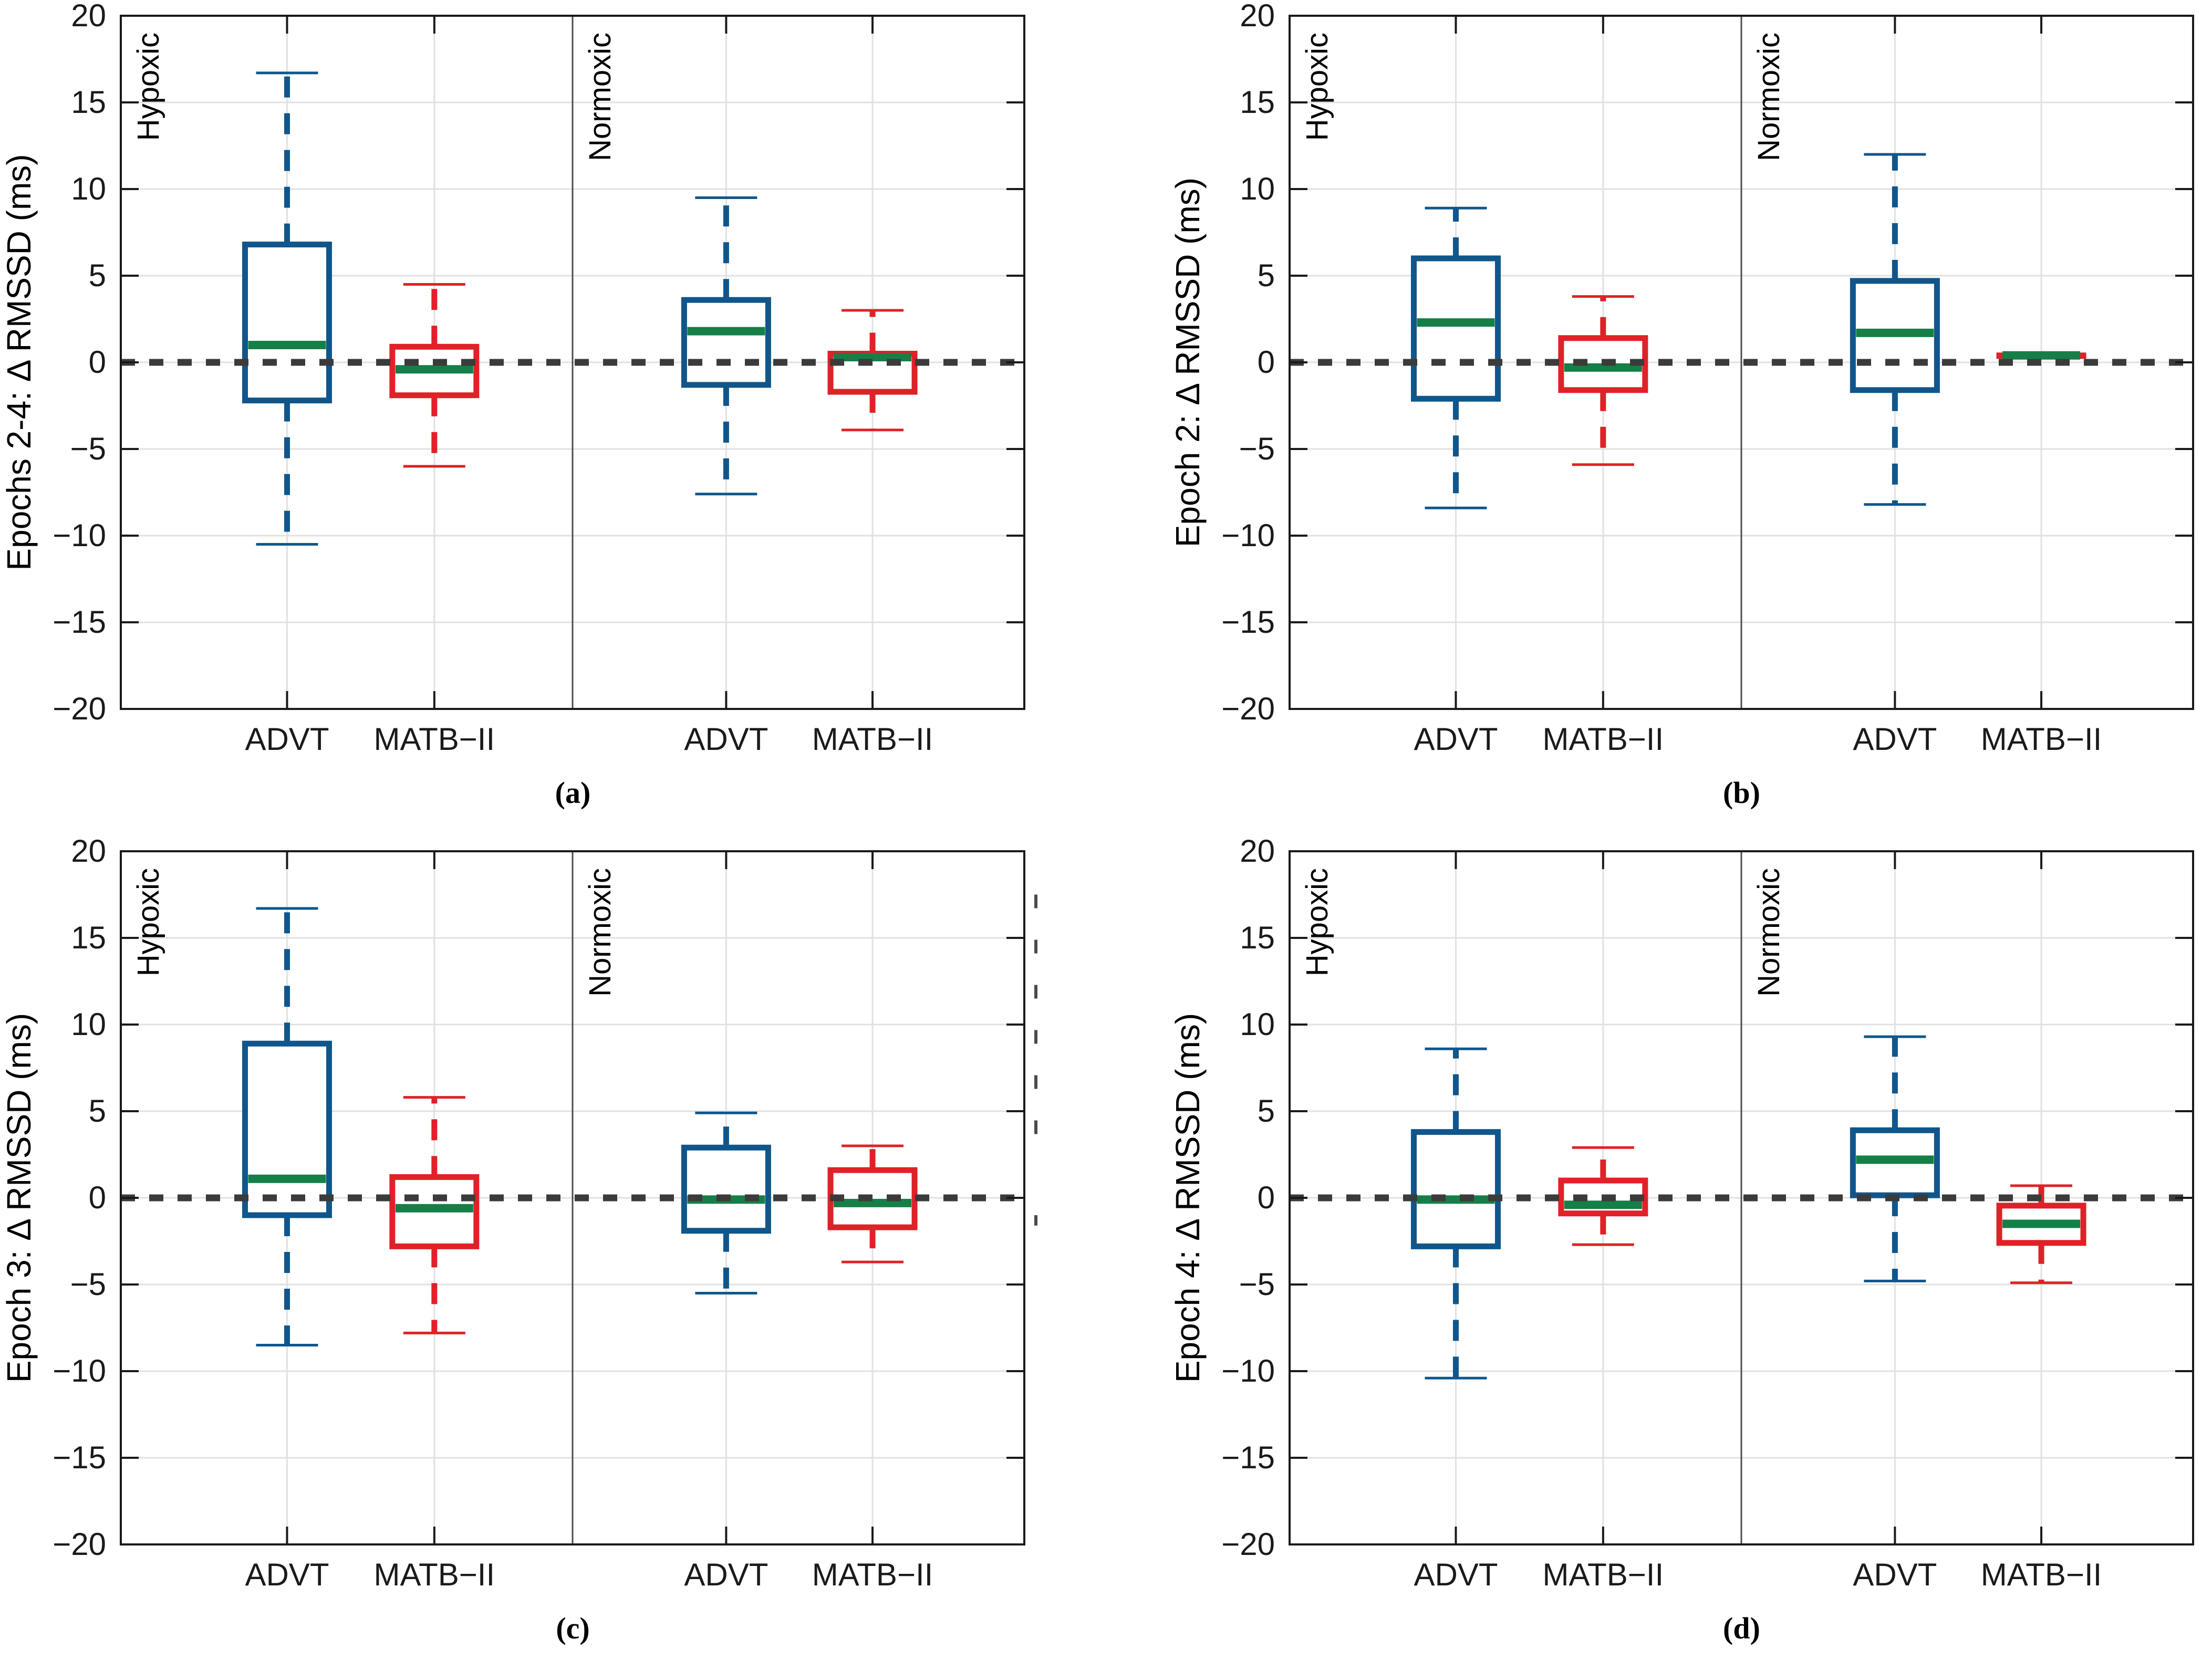 The image size is (2212, 1671). I want to click on panel-d-caption: (d), so click(1742, 1628).